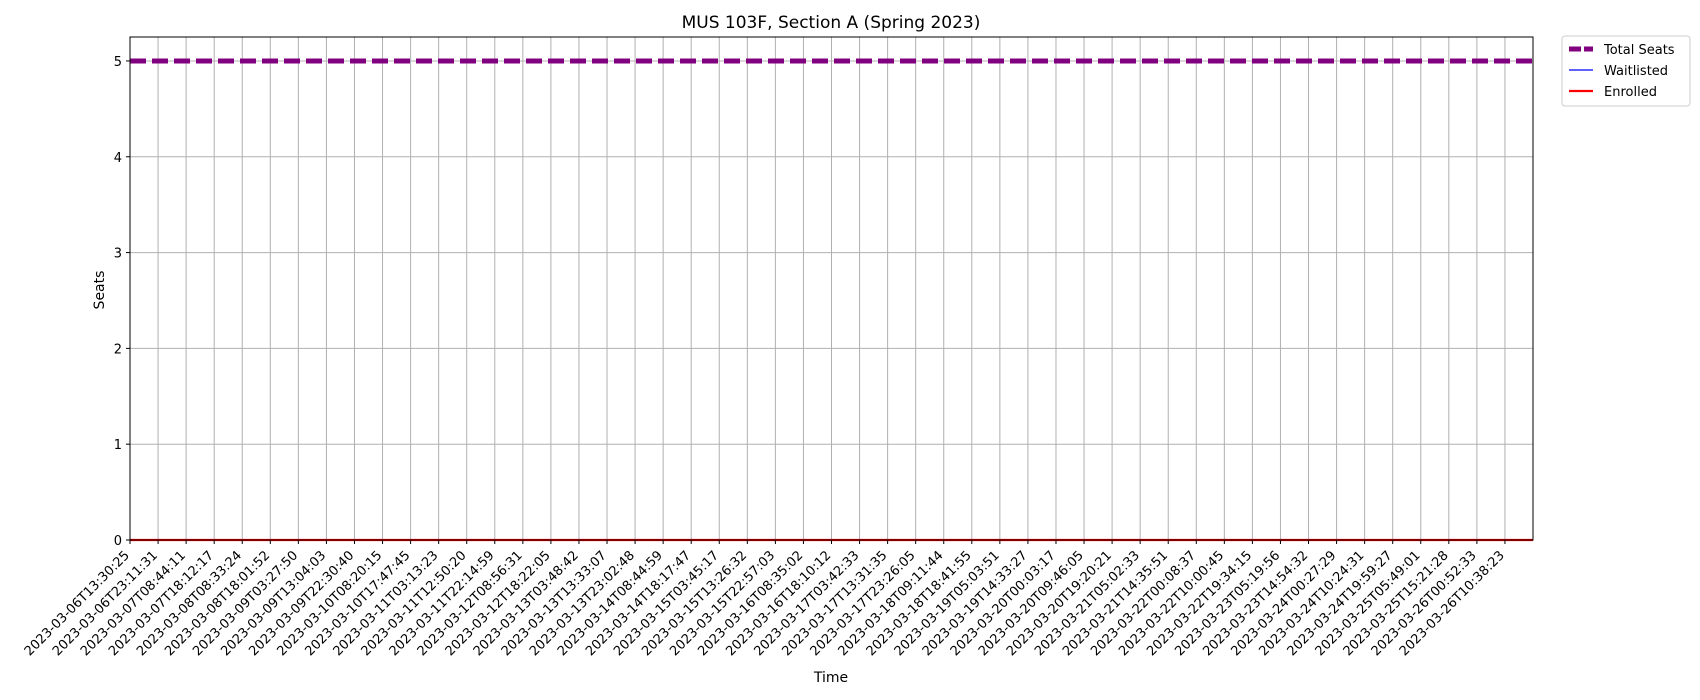 This screenshot has height=700, width=1700. What do you see at coordinates (830, 678) in the screenshot?
I see `x-axis-label: Time` at bounding box center [830, 678].